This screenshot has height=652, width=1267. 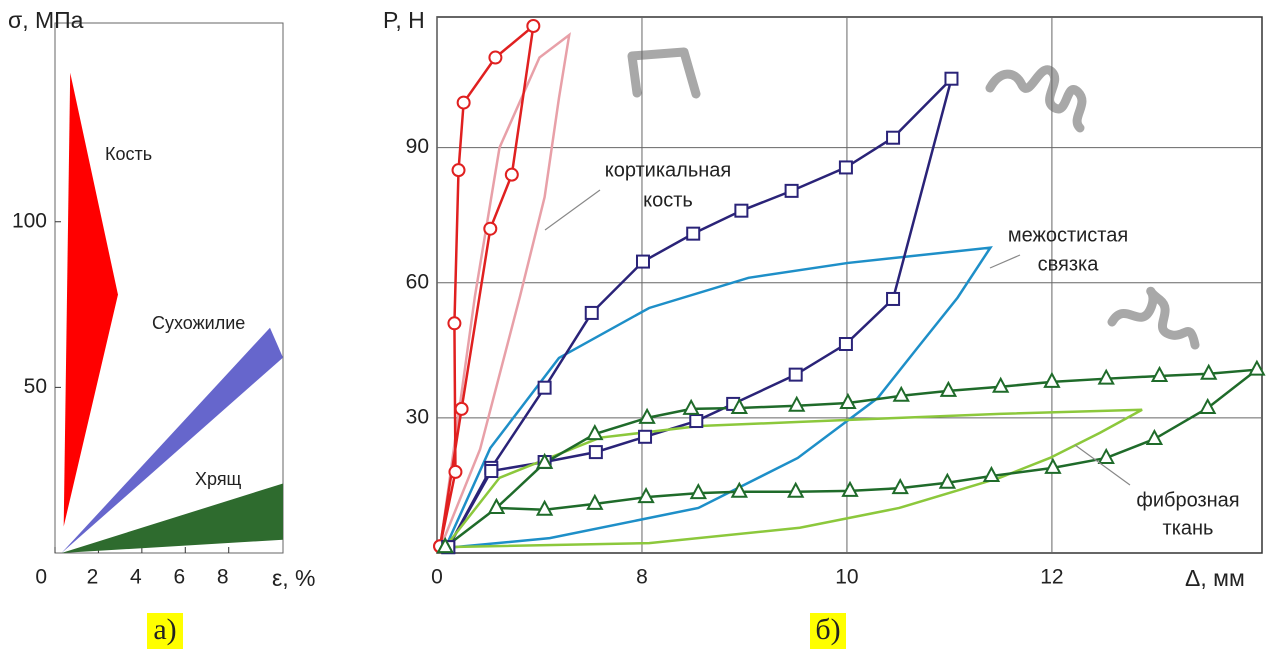 I want to click on annotation: межостистая, so click(x=1068, y=235).